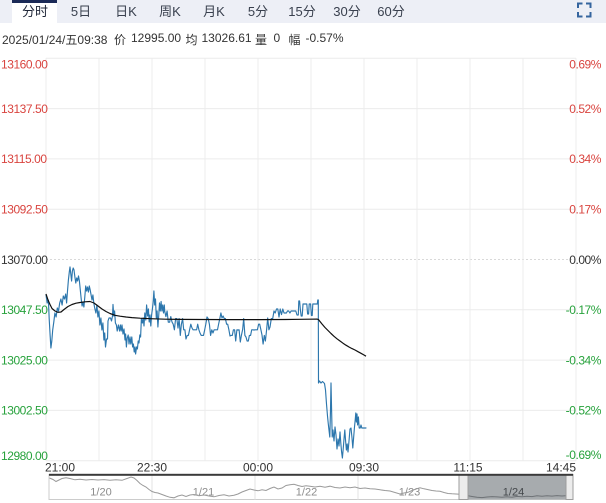  I want to click on svg-text: 13115.00, so click(24, 159).